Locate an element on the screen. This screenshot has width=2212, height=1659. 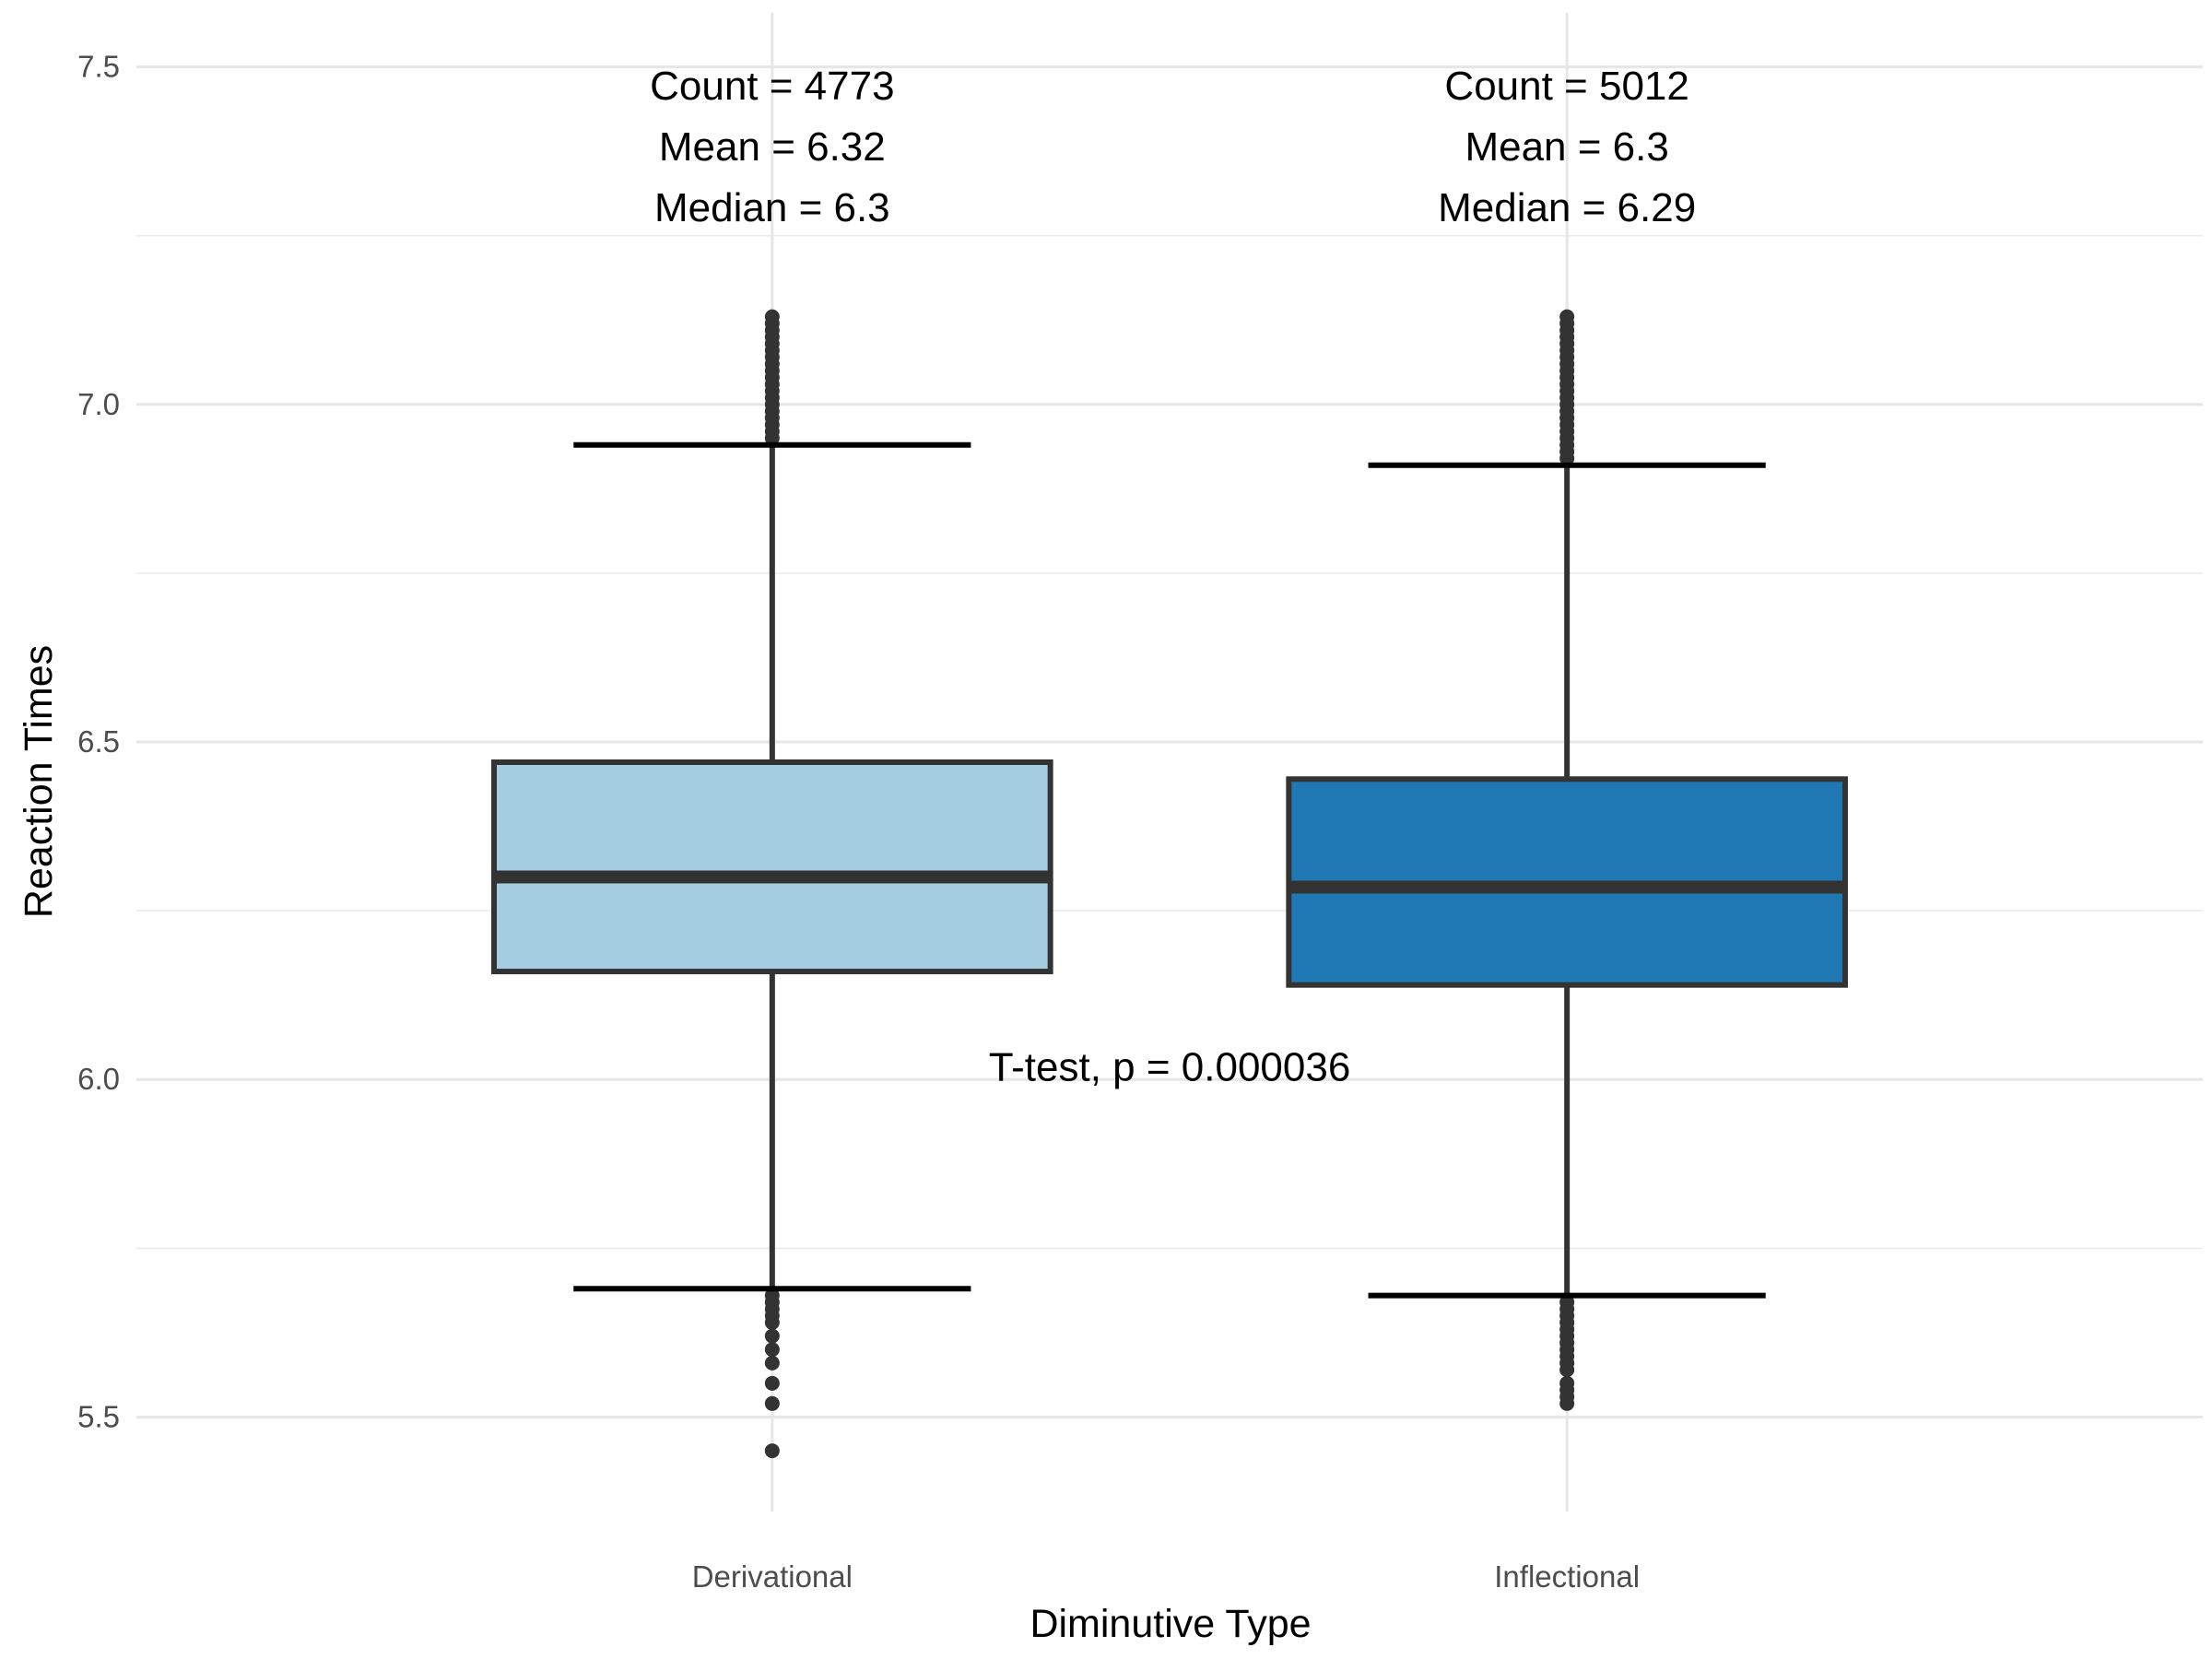
box-body is located at coordinates (772, 867).